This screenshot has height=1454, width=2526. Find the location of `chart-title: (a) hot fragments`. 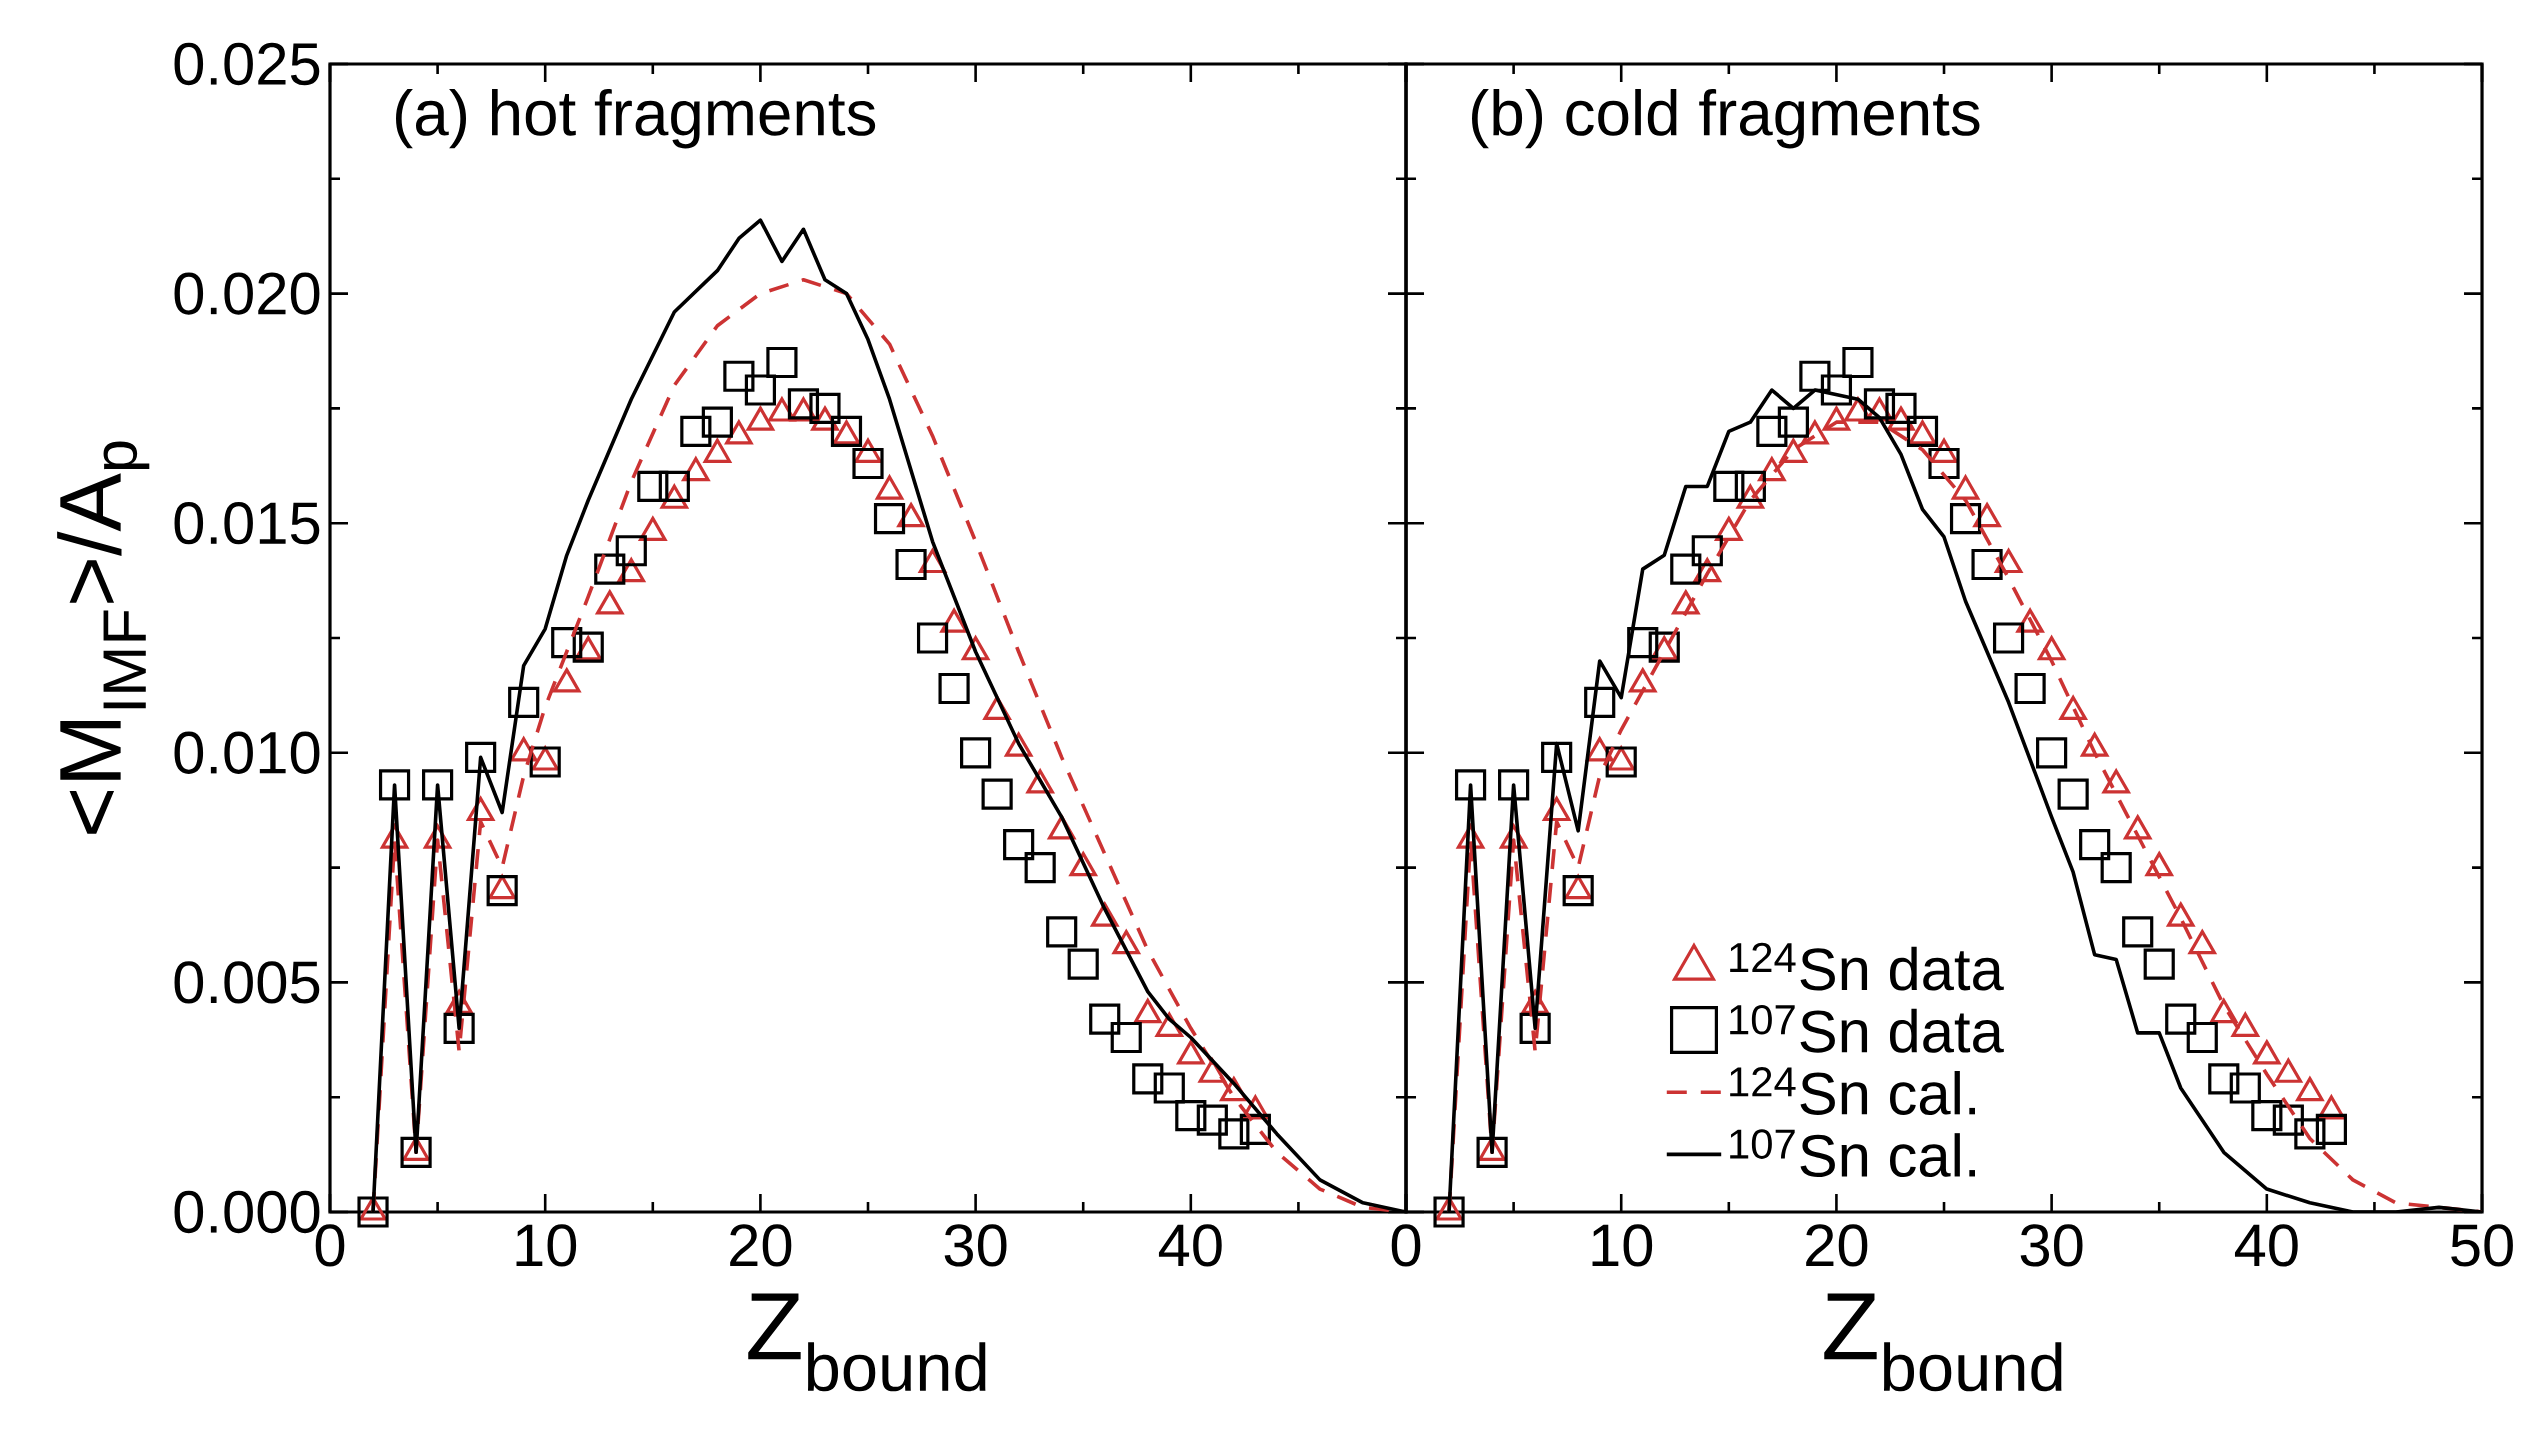

chart-title: (a) hot fragments is located at coordinates (636, 118).